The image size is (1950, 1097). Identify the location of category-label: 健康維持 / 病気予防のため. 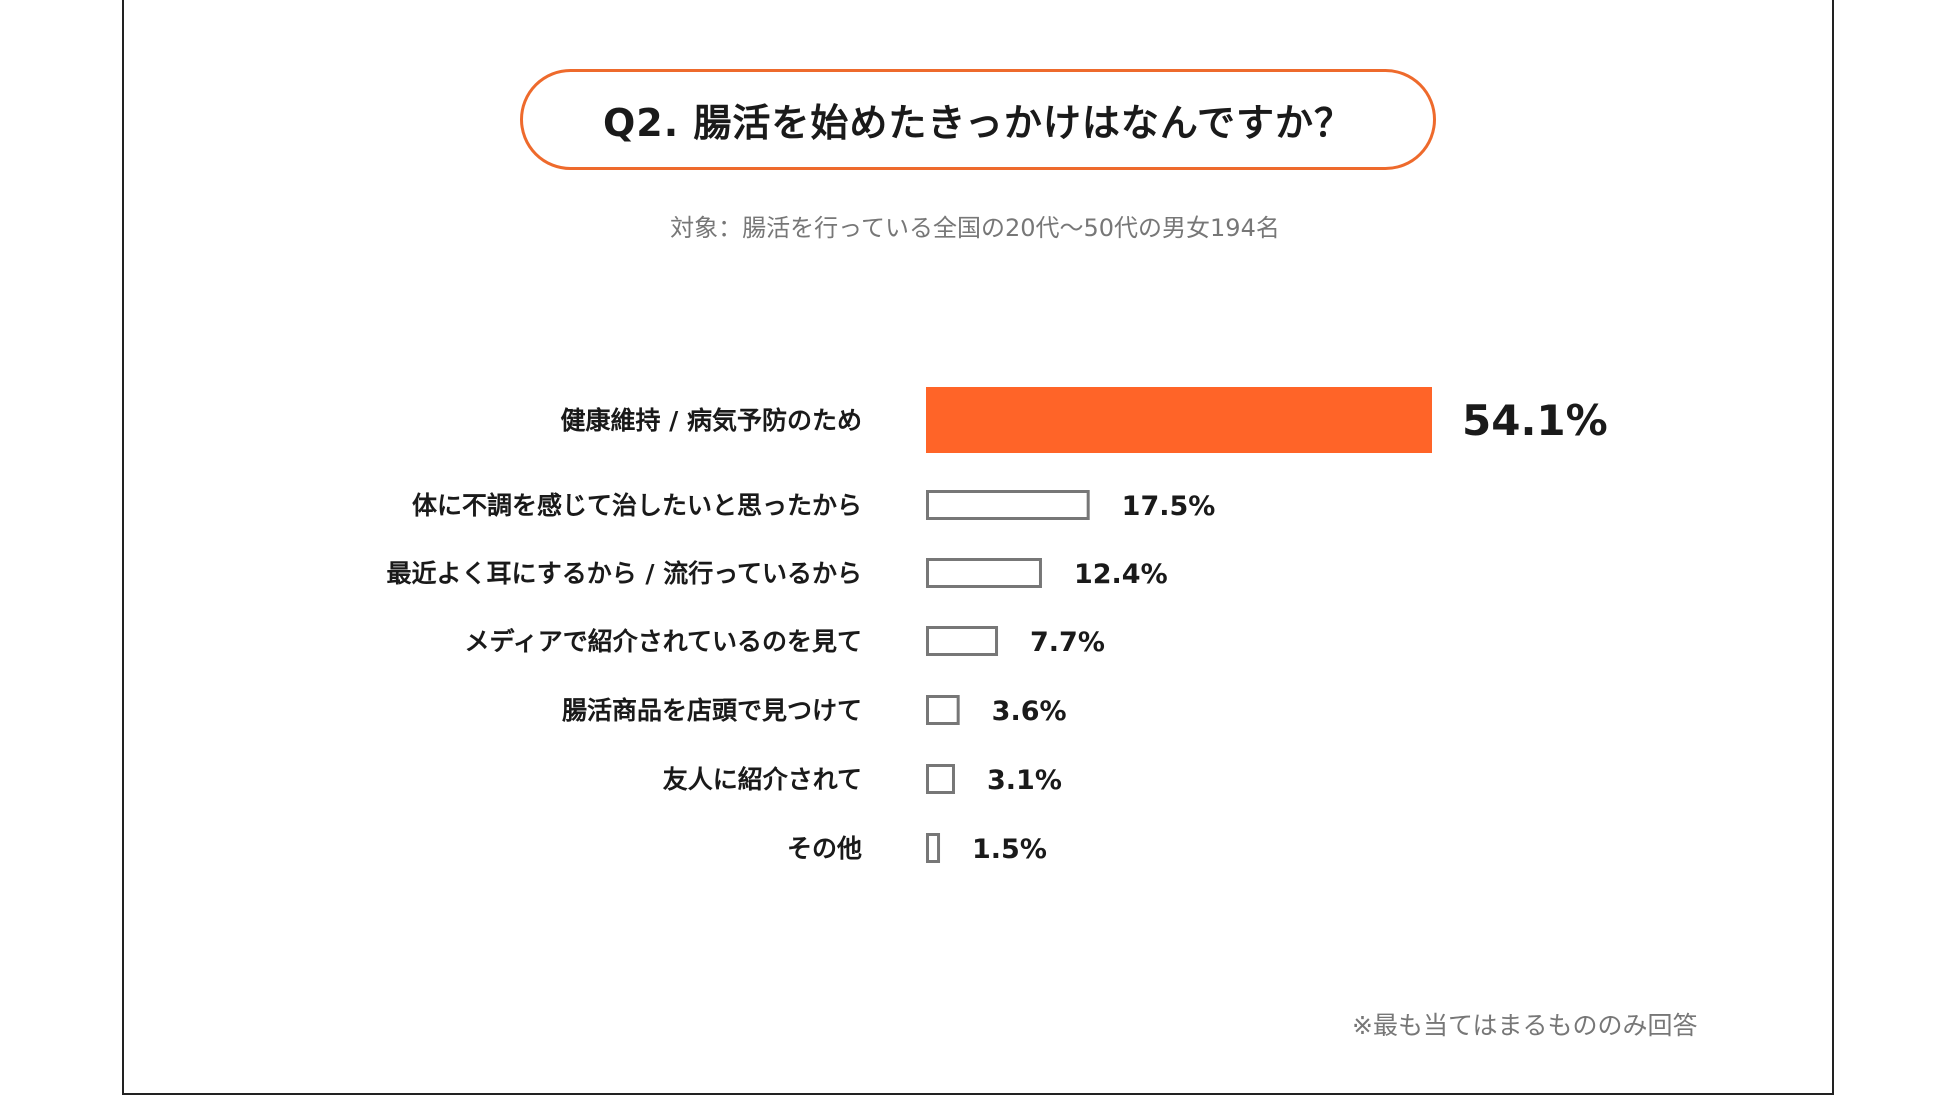
(711, 420).